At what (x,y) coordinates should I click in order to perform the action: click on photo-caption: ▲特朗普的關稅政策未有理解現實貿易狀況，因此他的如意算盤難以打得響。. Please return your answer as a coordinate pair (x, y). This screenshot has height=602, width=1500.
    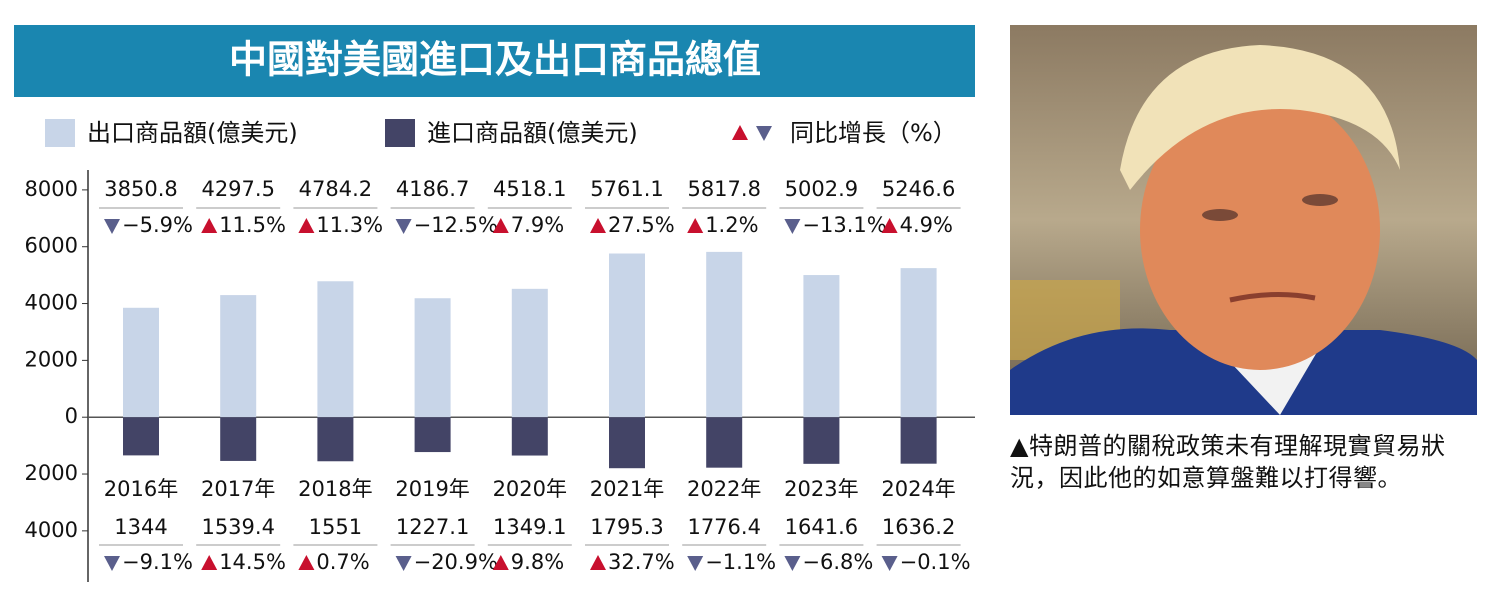
    Looking at the image, I should click on (1228, 462).